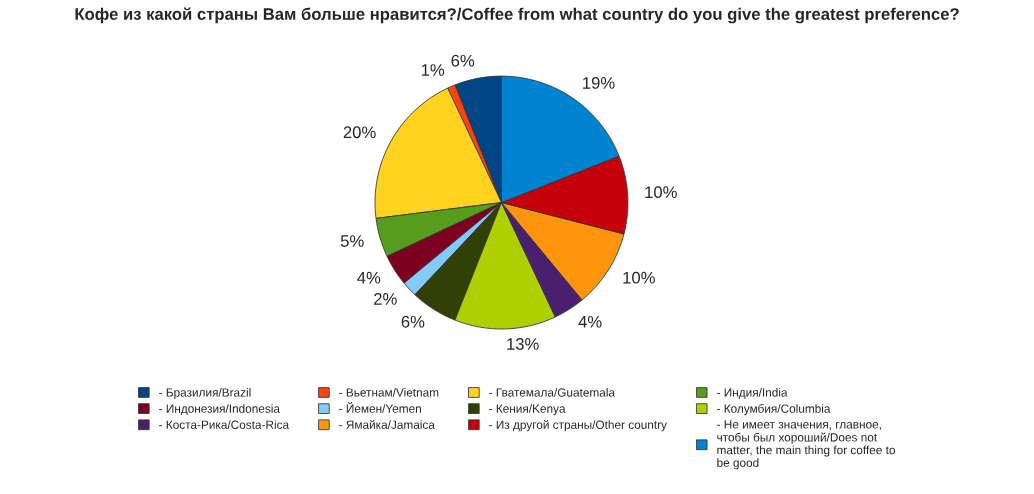  What do you see at coordinates (359, 132) in the screenshot?
I see `data-label: 20%` at bounding box center [359, 132].